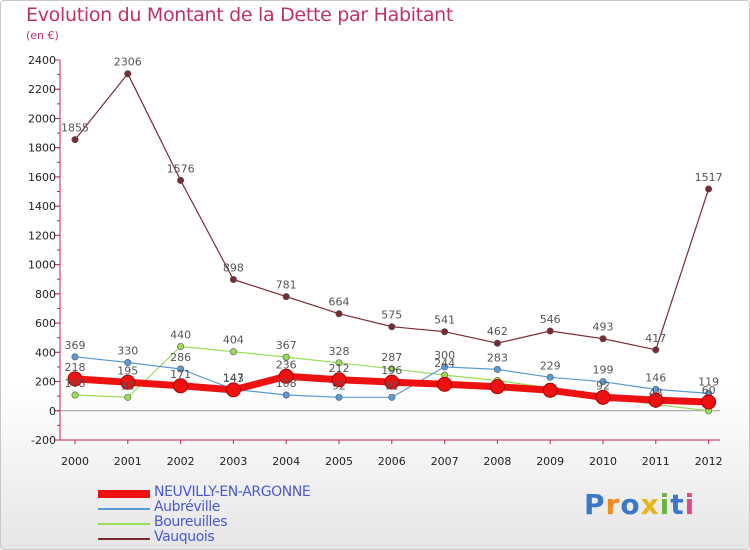 The width and height of the screenshot is (750, 550). What do you see at coordinates (286, 383) in the screenshot?
I see `data-label-aubreville: 108` at bounding box center [286, 383].